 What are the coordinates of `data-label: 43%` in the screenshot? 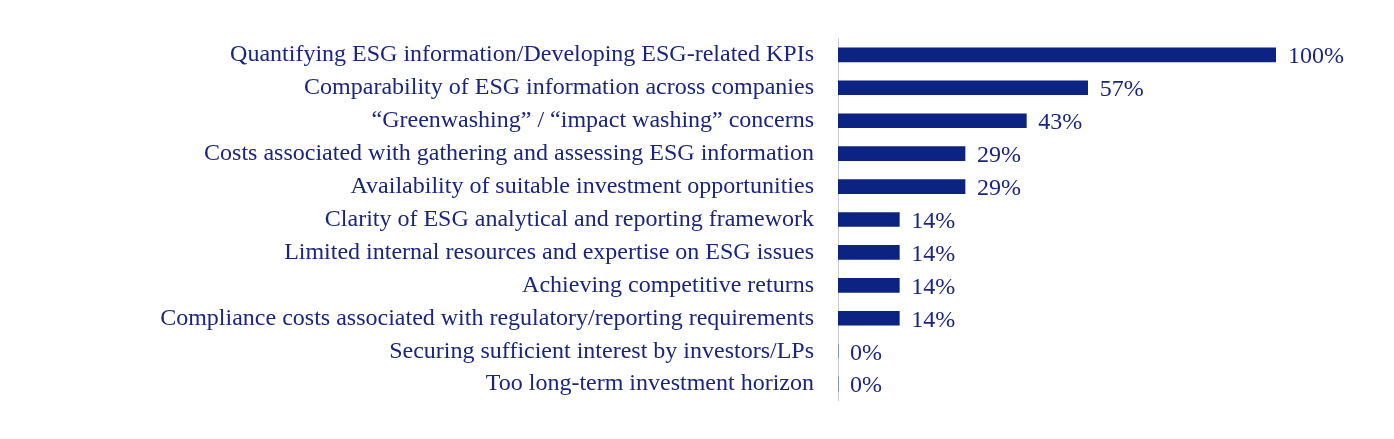 It's located at (1060, 121).